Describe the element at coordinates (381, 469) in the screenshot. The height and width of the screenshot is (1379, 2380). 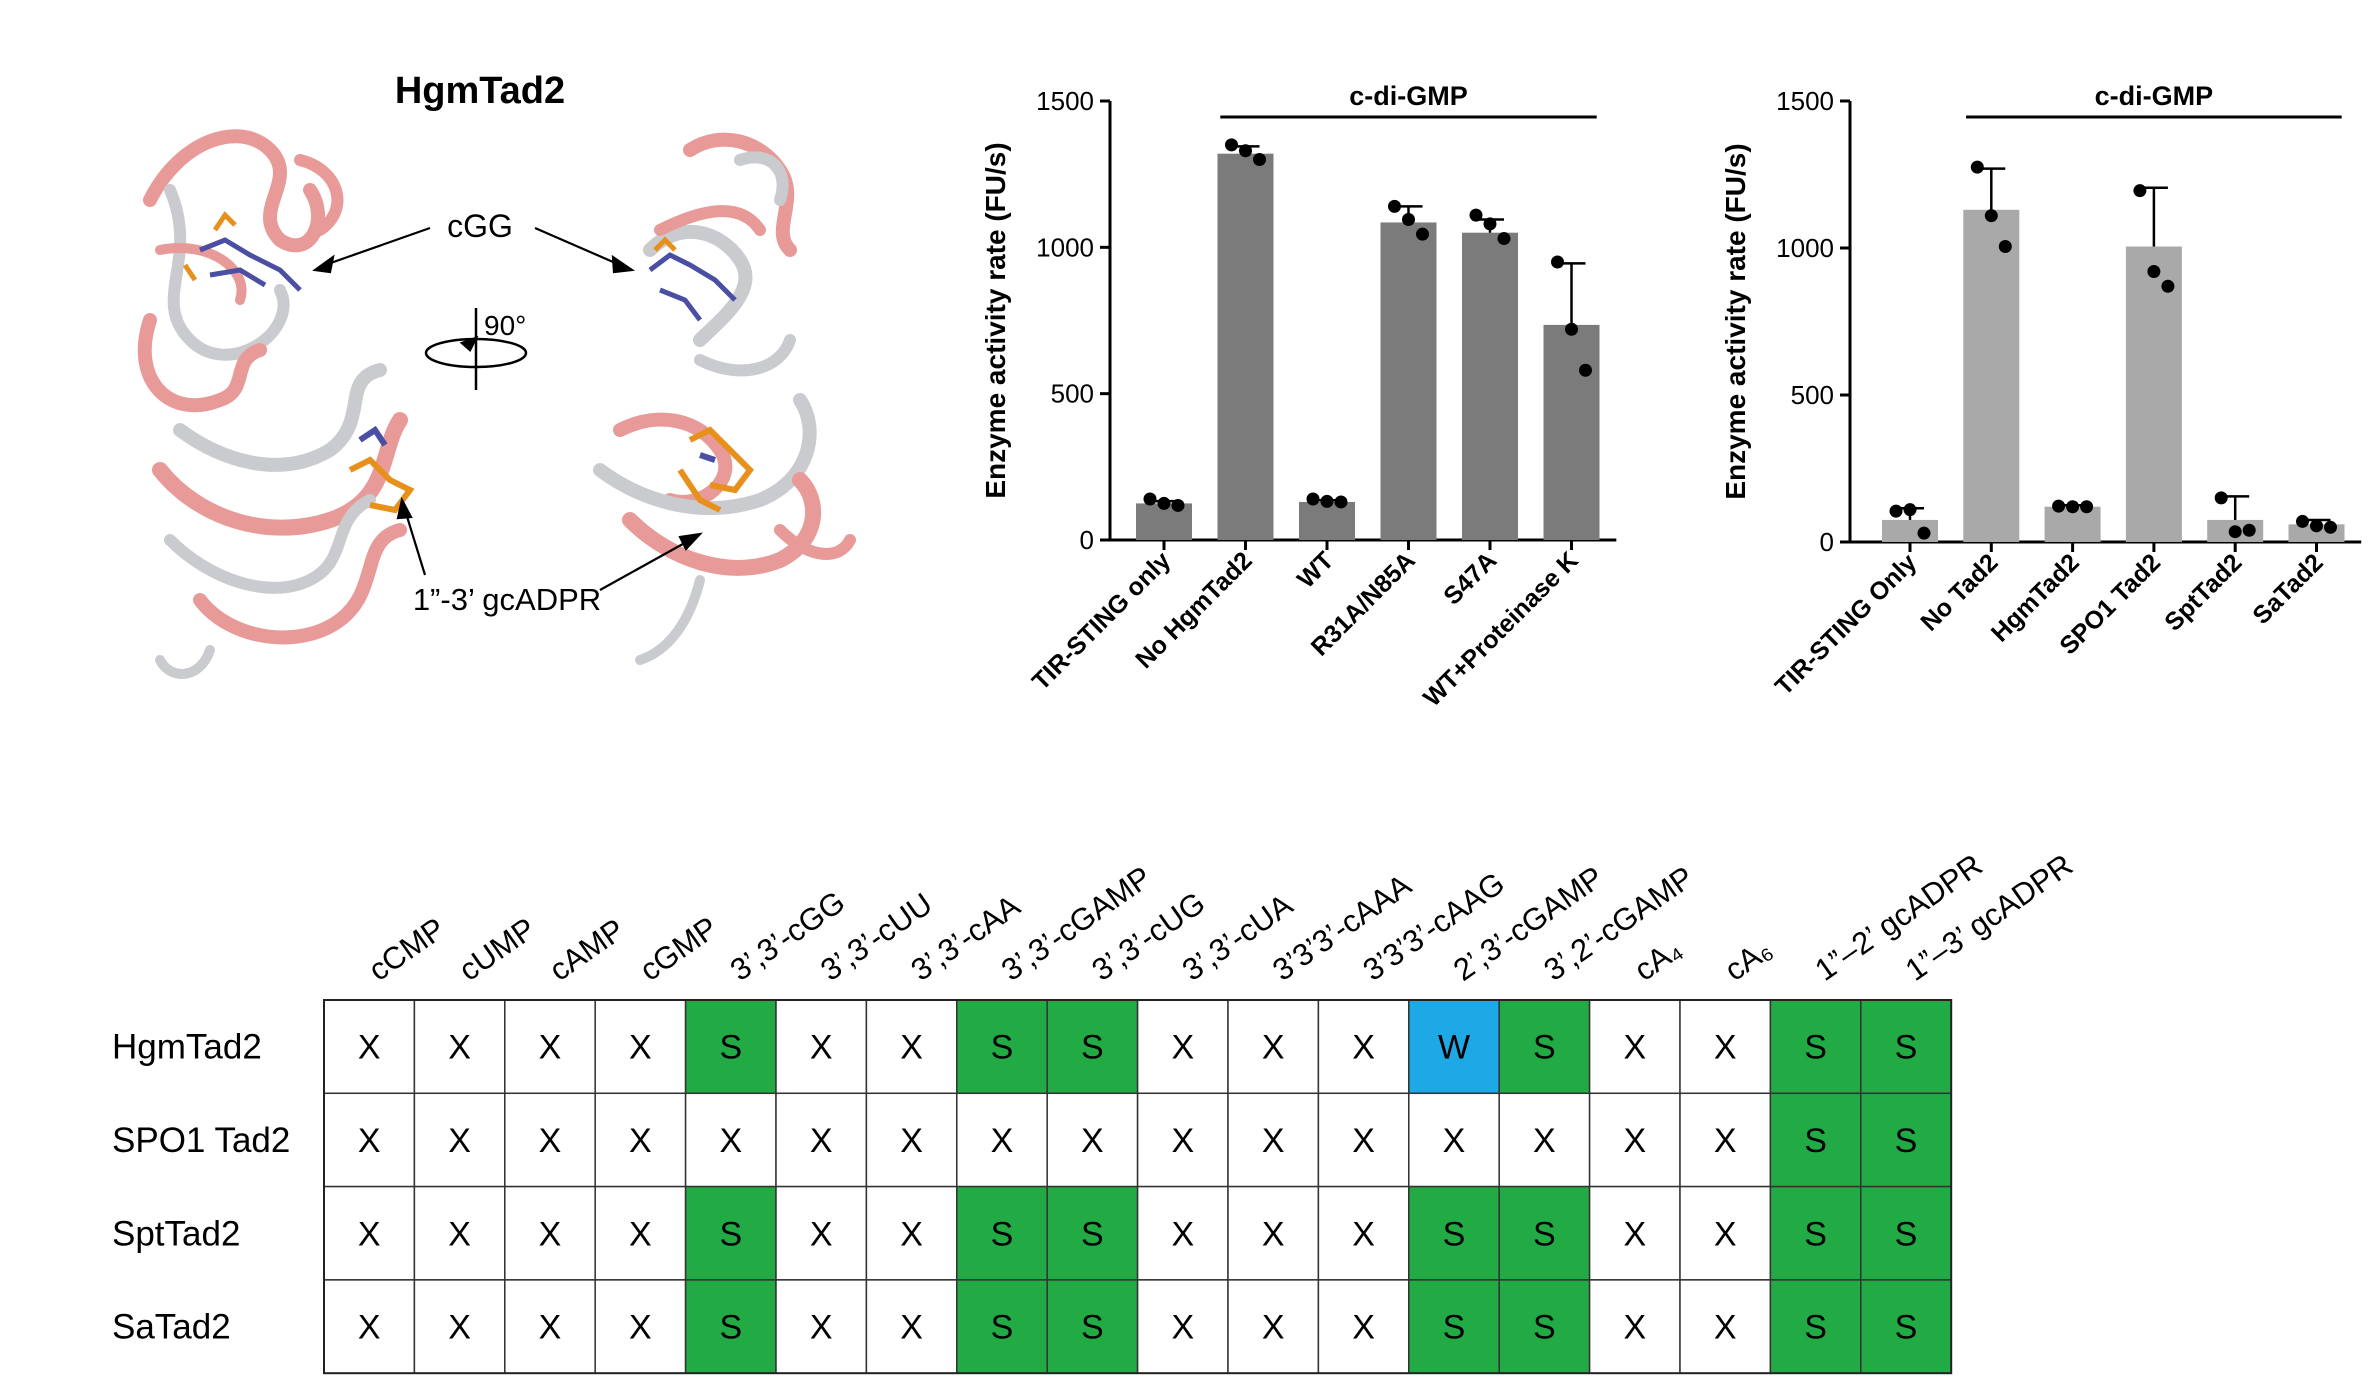
I see `ligand-gcadpr-left` at that location.